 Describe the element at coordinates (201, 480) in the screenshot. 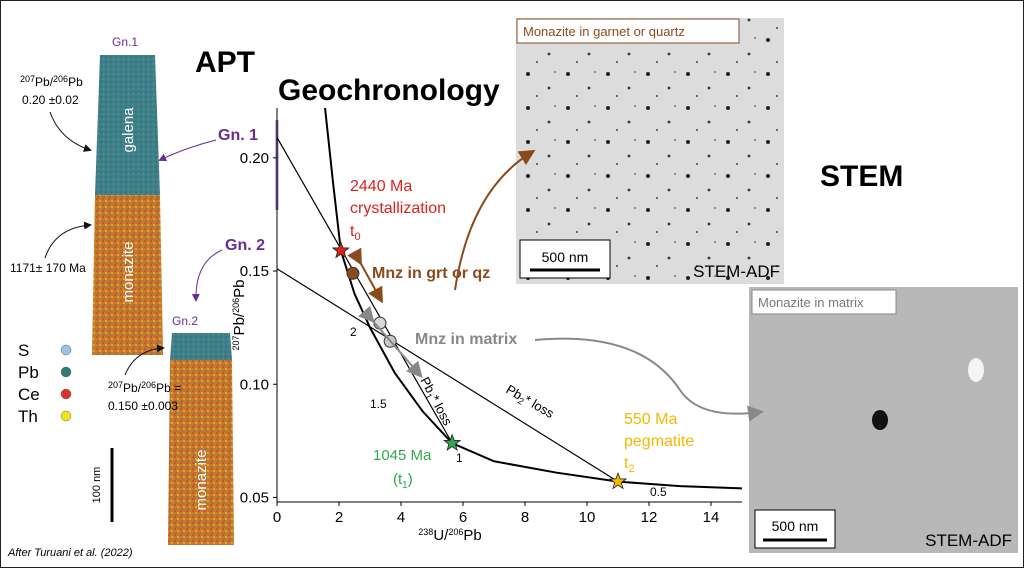

I see `monazite-label-2: monazite` at that location.